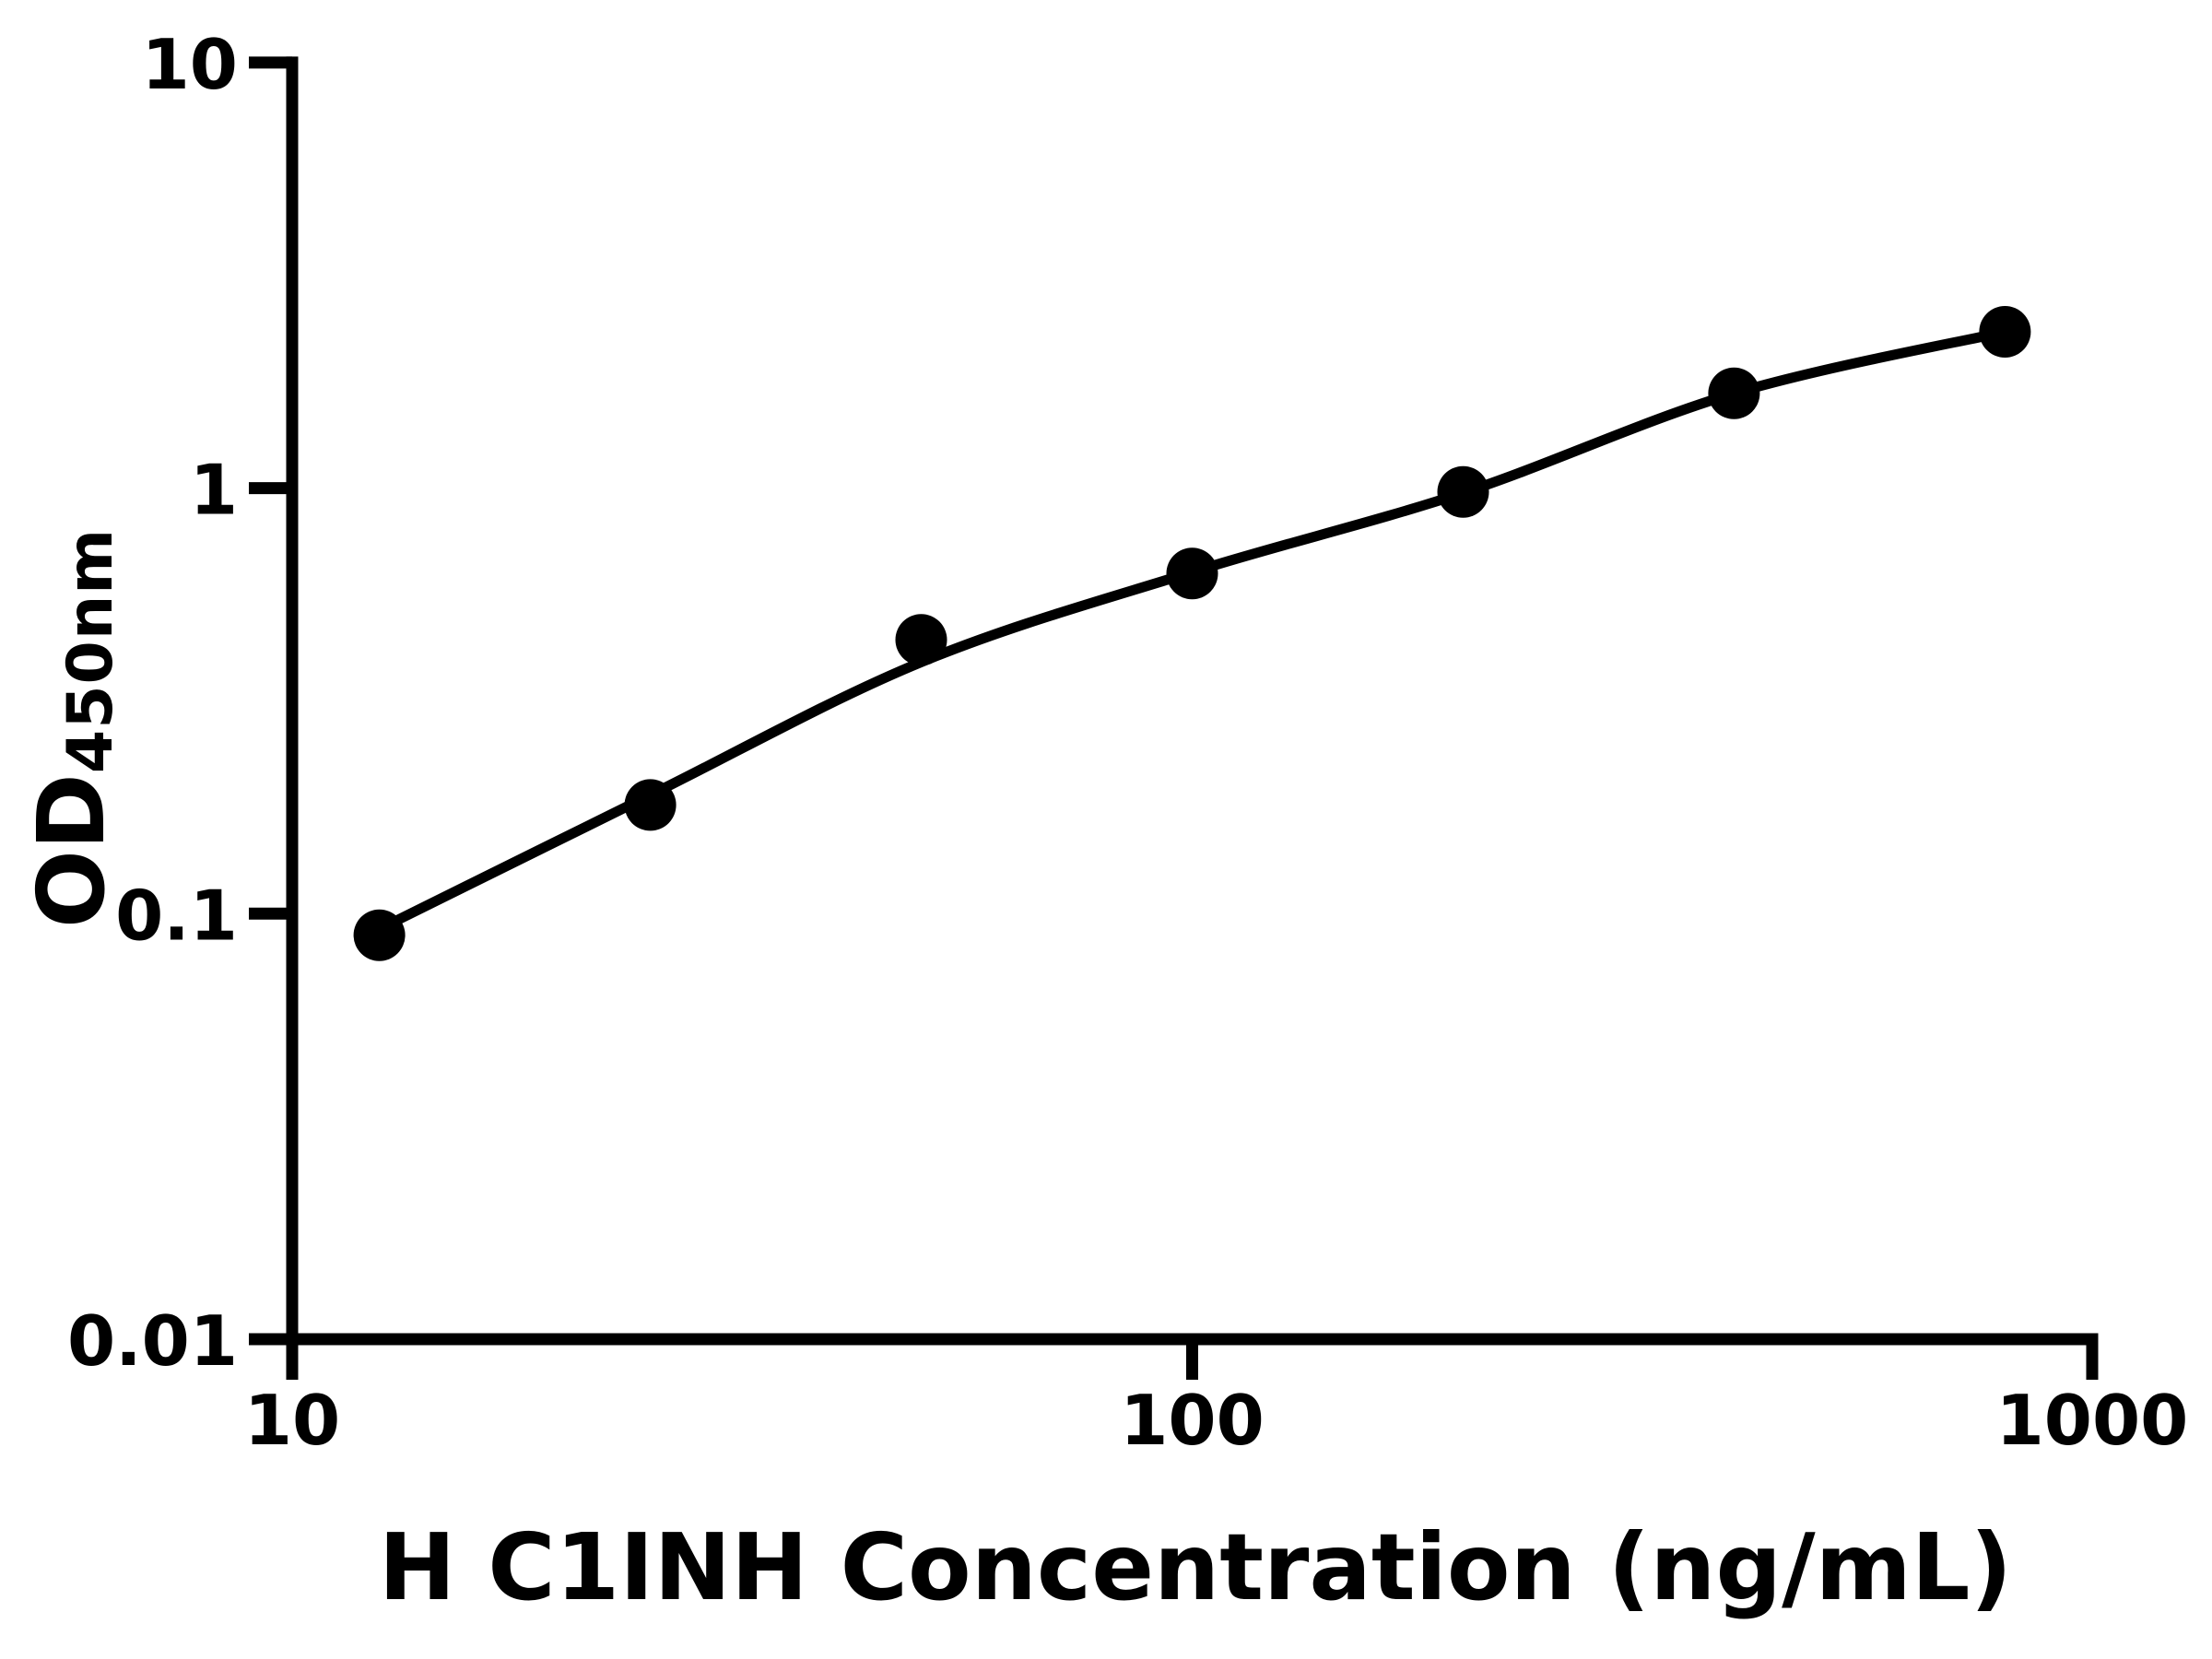  What do you see at coordinates (90, 650) in the screenshot?
I see `y-axis-title-subscript: 450nm` at bounding box center [90, 650].